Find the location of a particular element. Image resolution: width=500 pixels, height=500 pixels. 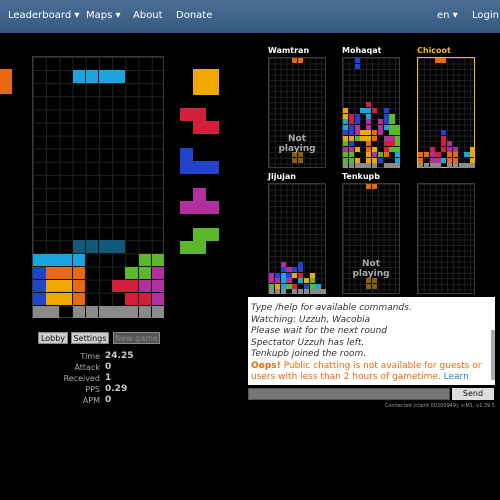

stat-value: 24.25 is located at coordinates (119, 356).